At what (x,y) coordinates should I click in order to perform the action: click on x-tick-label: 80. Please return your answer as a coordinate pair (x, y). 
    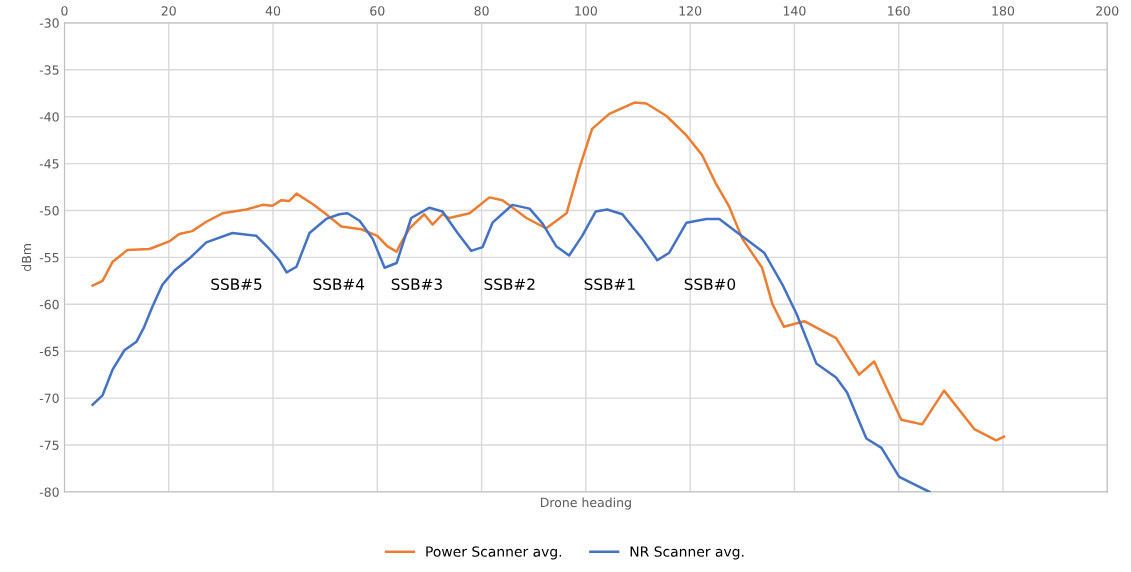
    Looking at the image, I should click on (481, 11).